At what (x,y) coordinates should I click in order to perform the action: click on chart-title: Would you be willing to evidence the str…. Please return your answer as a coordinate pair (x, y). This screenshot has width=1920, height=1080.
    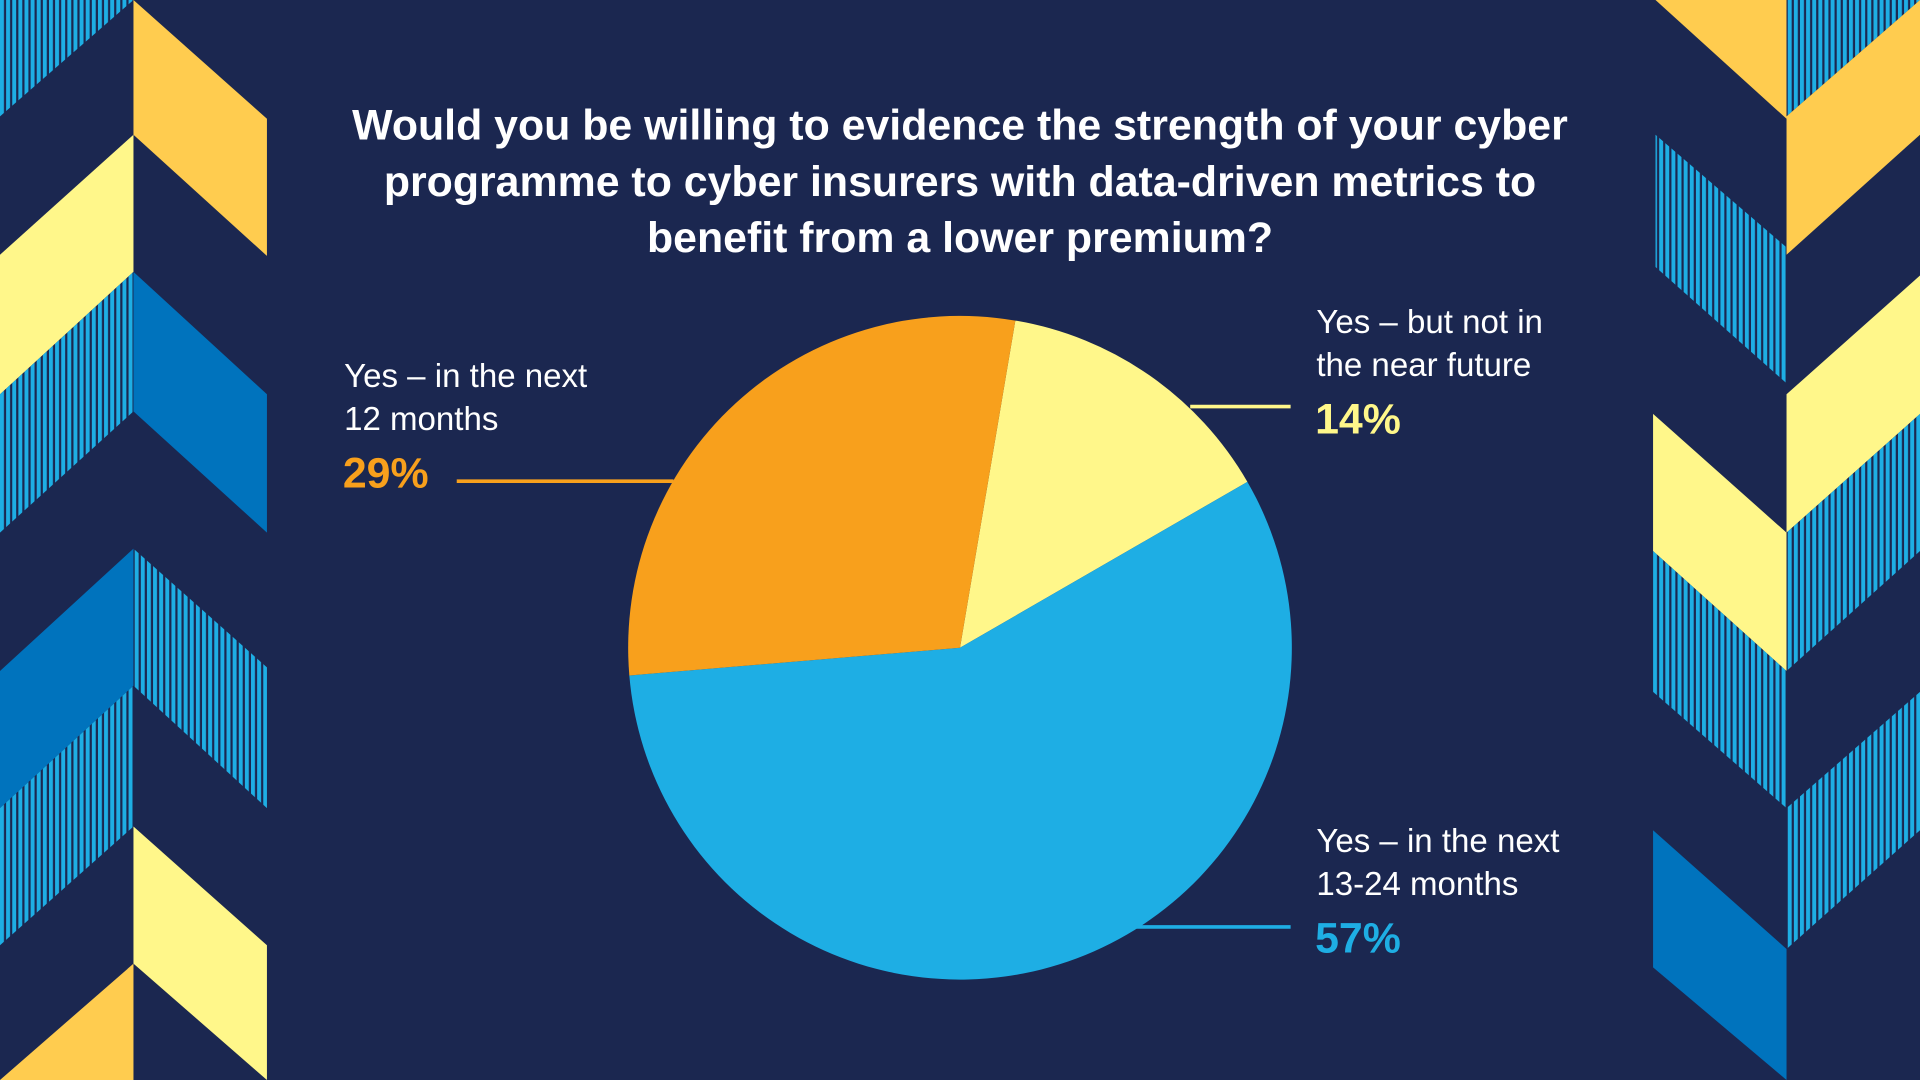
    Looking at the image, I should click on (960, 182).